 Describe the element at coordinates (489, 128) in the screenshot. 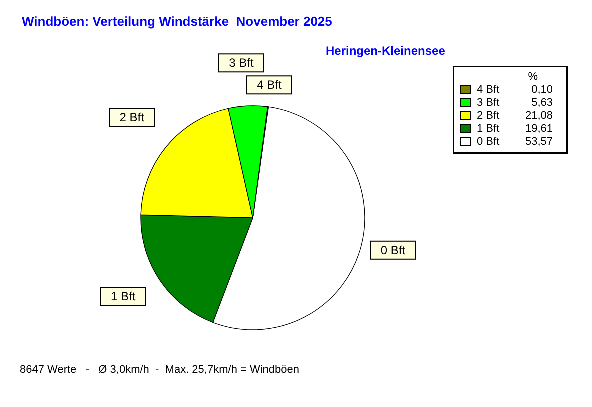

I see `legend-label: 1 Bft` at that location.